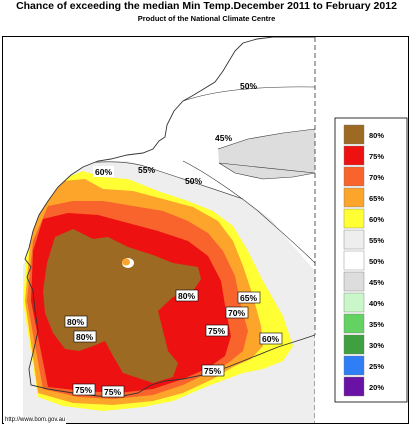 This screenshot has height=427, width=413. What do you see at coordinates (186, 296) in the screenshot?
I see `label-80-east: 80%` at bounding box center [186, 296].